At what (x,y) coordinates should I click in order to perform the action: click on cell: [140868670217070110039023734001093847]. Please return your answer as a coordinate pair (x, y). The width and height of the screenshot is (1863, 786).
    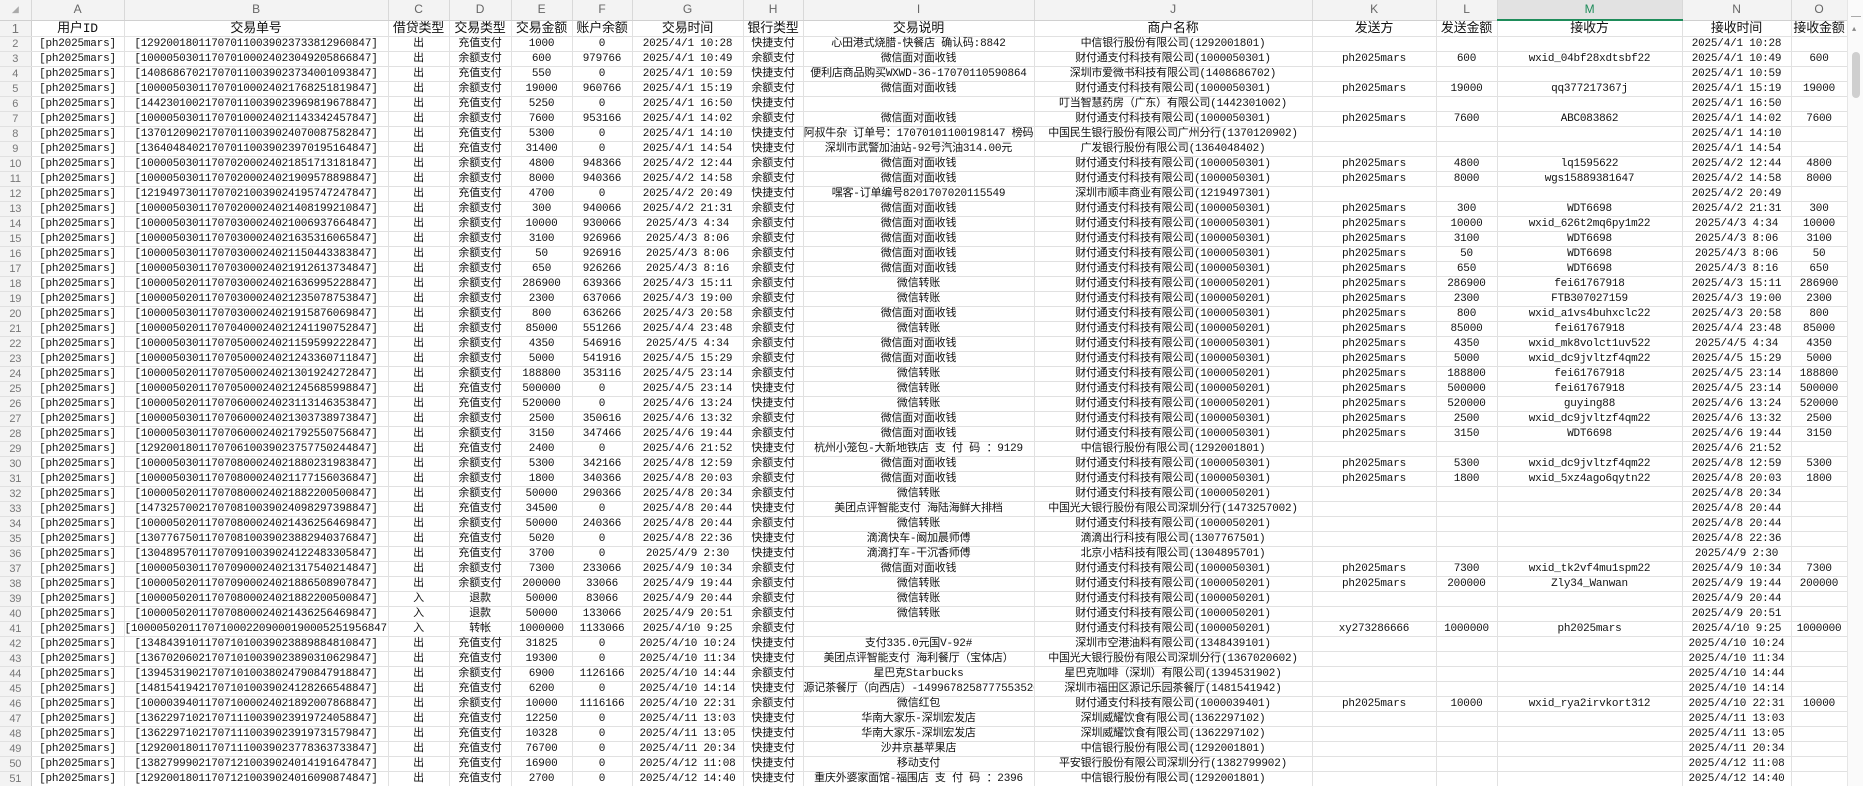
    Looking at the image, I should click on (256, 74).